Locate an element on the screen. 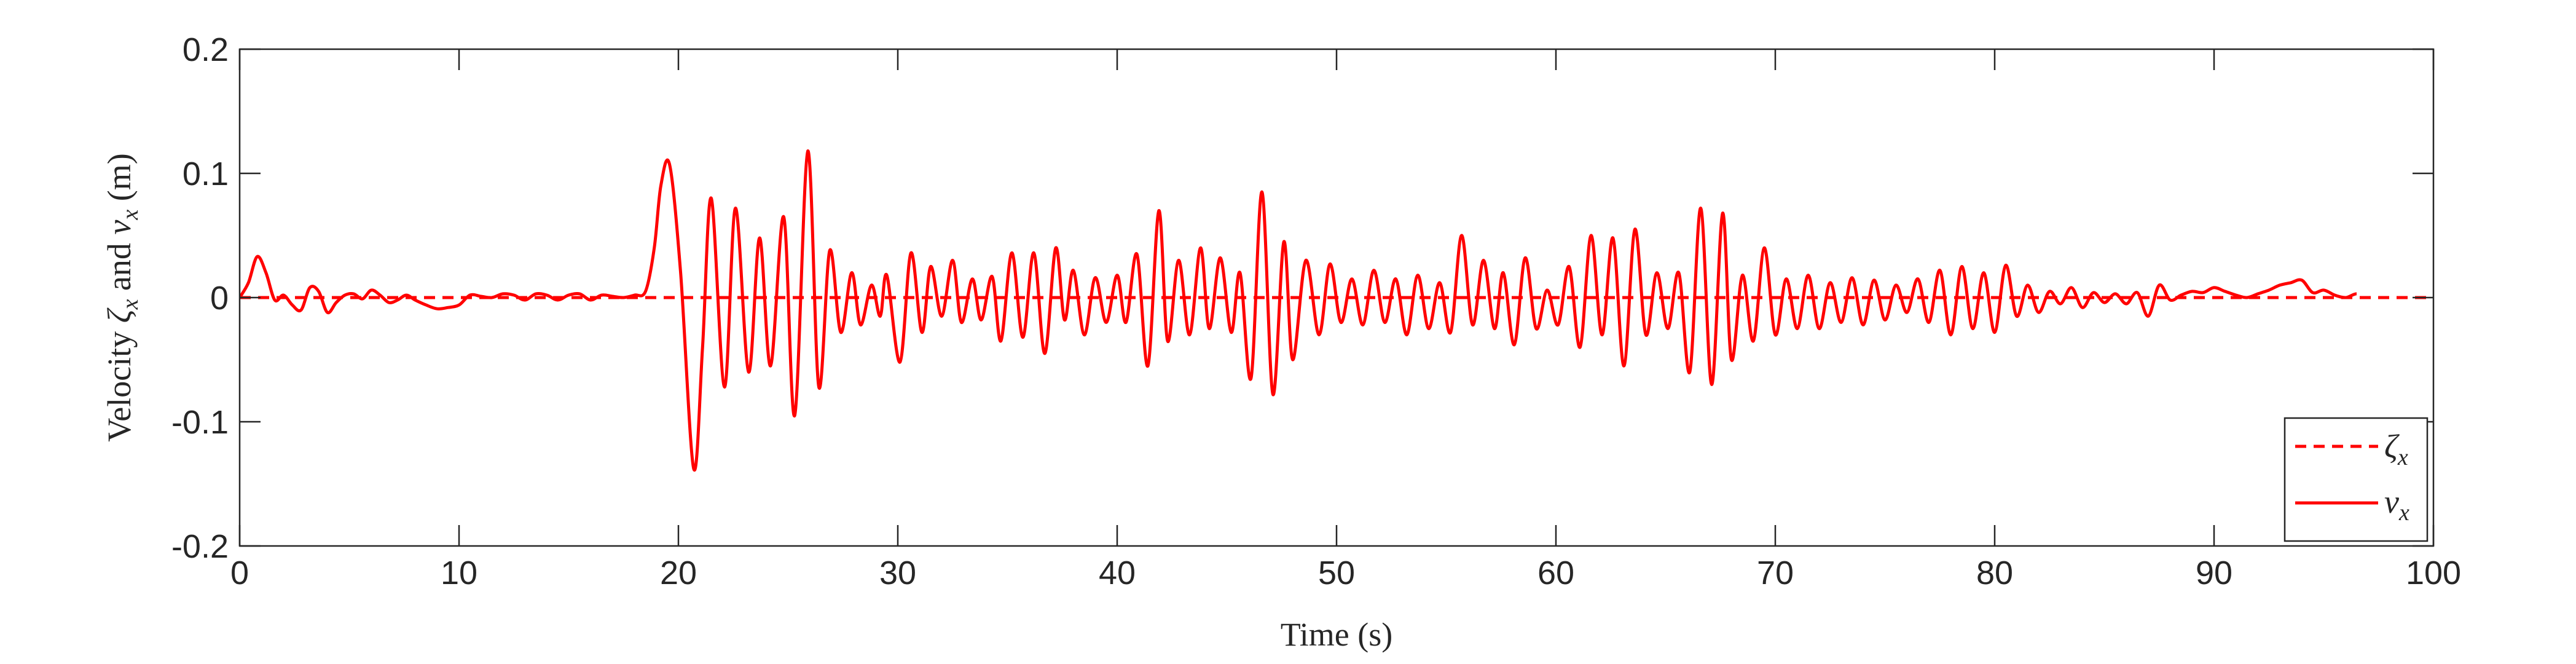  legend-label-vx: vx is located at coordinates (2396, 504).